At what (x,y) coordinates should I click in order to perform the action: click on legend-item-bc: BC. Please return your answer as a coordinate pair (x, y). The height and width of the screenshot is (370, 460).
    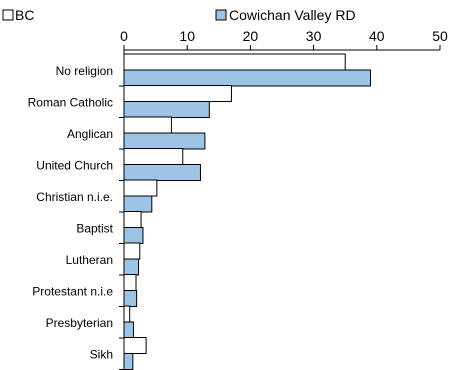
    Looking at the image, I should click on (18, 15).